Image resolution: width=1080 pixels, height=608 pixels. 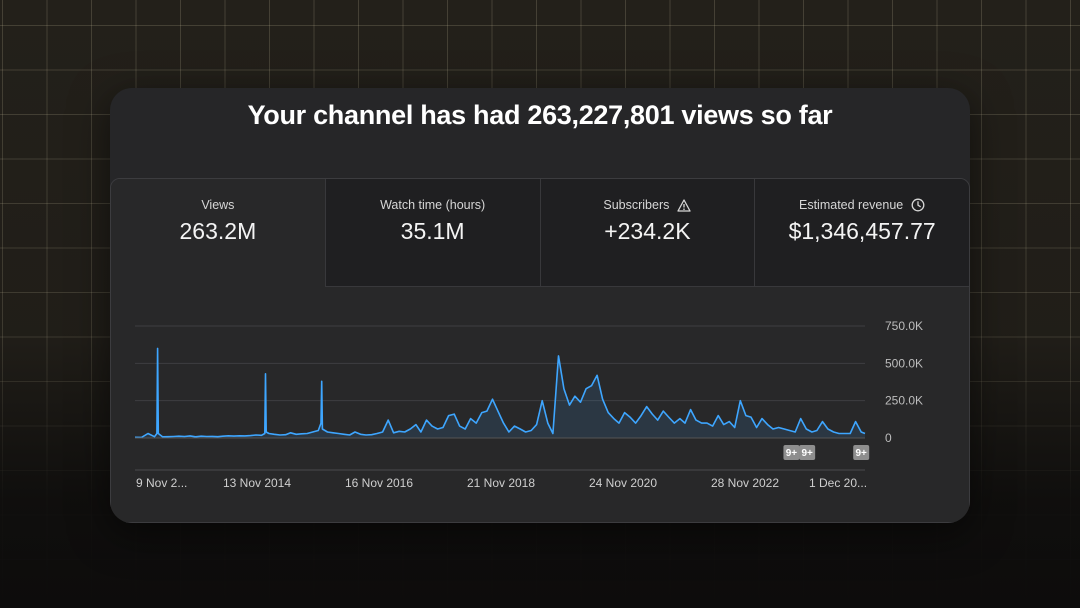 I want to click on metric-value: 263.2M, so click(x=218, y=231).